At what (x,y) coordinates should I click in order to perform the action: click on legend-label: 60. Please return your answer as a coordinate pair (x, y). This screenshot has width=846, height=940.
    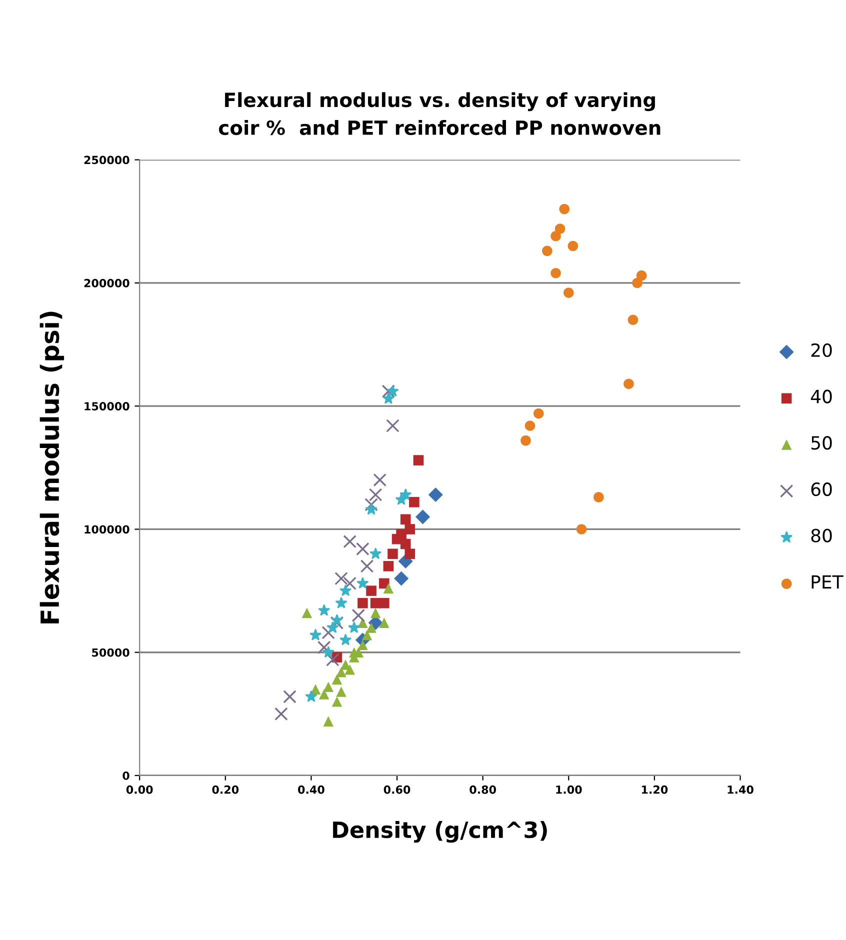
    Looking at the image, I should click on (821, 489).